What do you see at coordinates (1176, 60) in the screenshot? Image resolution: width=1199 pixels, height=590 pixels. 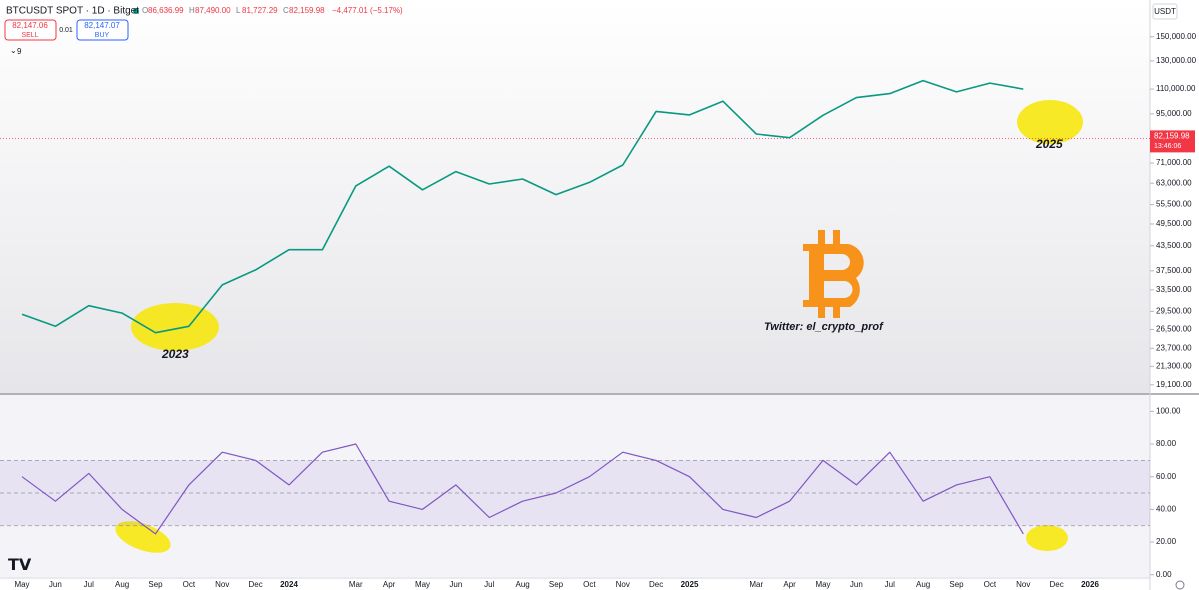 I see `y-tick-label: 130,000.00` at bounding box center [1176, 60].